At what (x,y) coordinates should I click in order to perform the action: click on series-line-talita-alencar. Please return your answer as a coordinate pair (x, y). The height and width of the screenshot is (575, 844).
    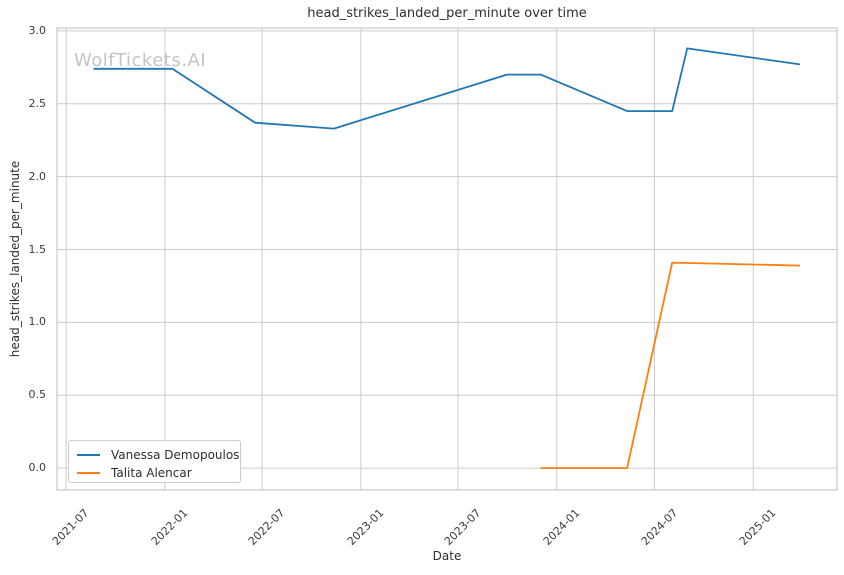
    Looking at the image, I should click on (670, 365).